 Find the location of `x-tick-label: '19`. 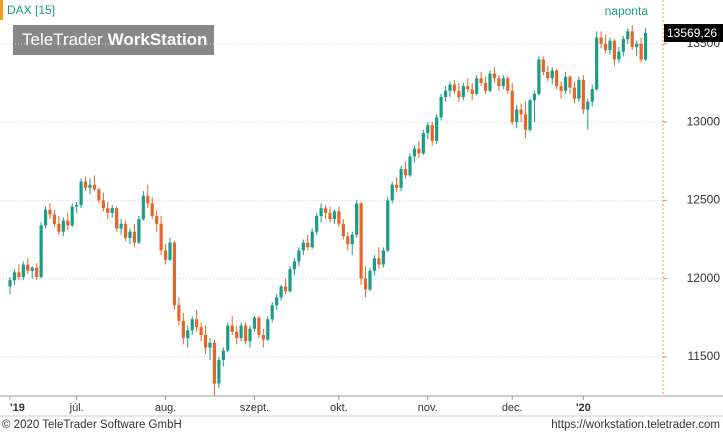

x-tick-label: '19 is located at coordinates (17, 408).